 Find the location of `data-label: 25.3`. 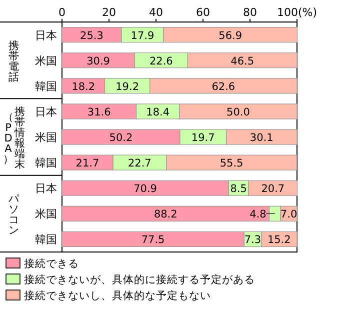

data-label: 25.3 is located at coordinates (92, 36).